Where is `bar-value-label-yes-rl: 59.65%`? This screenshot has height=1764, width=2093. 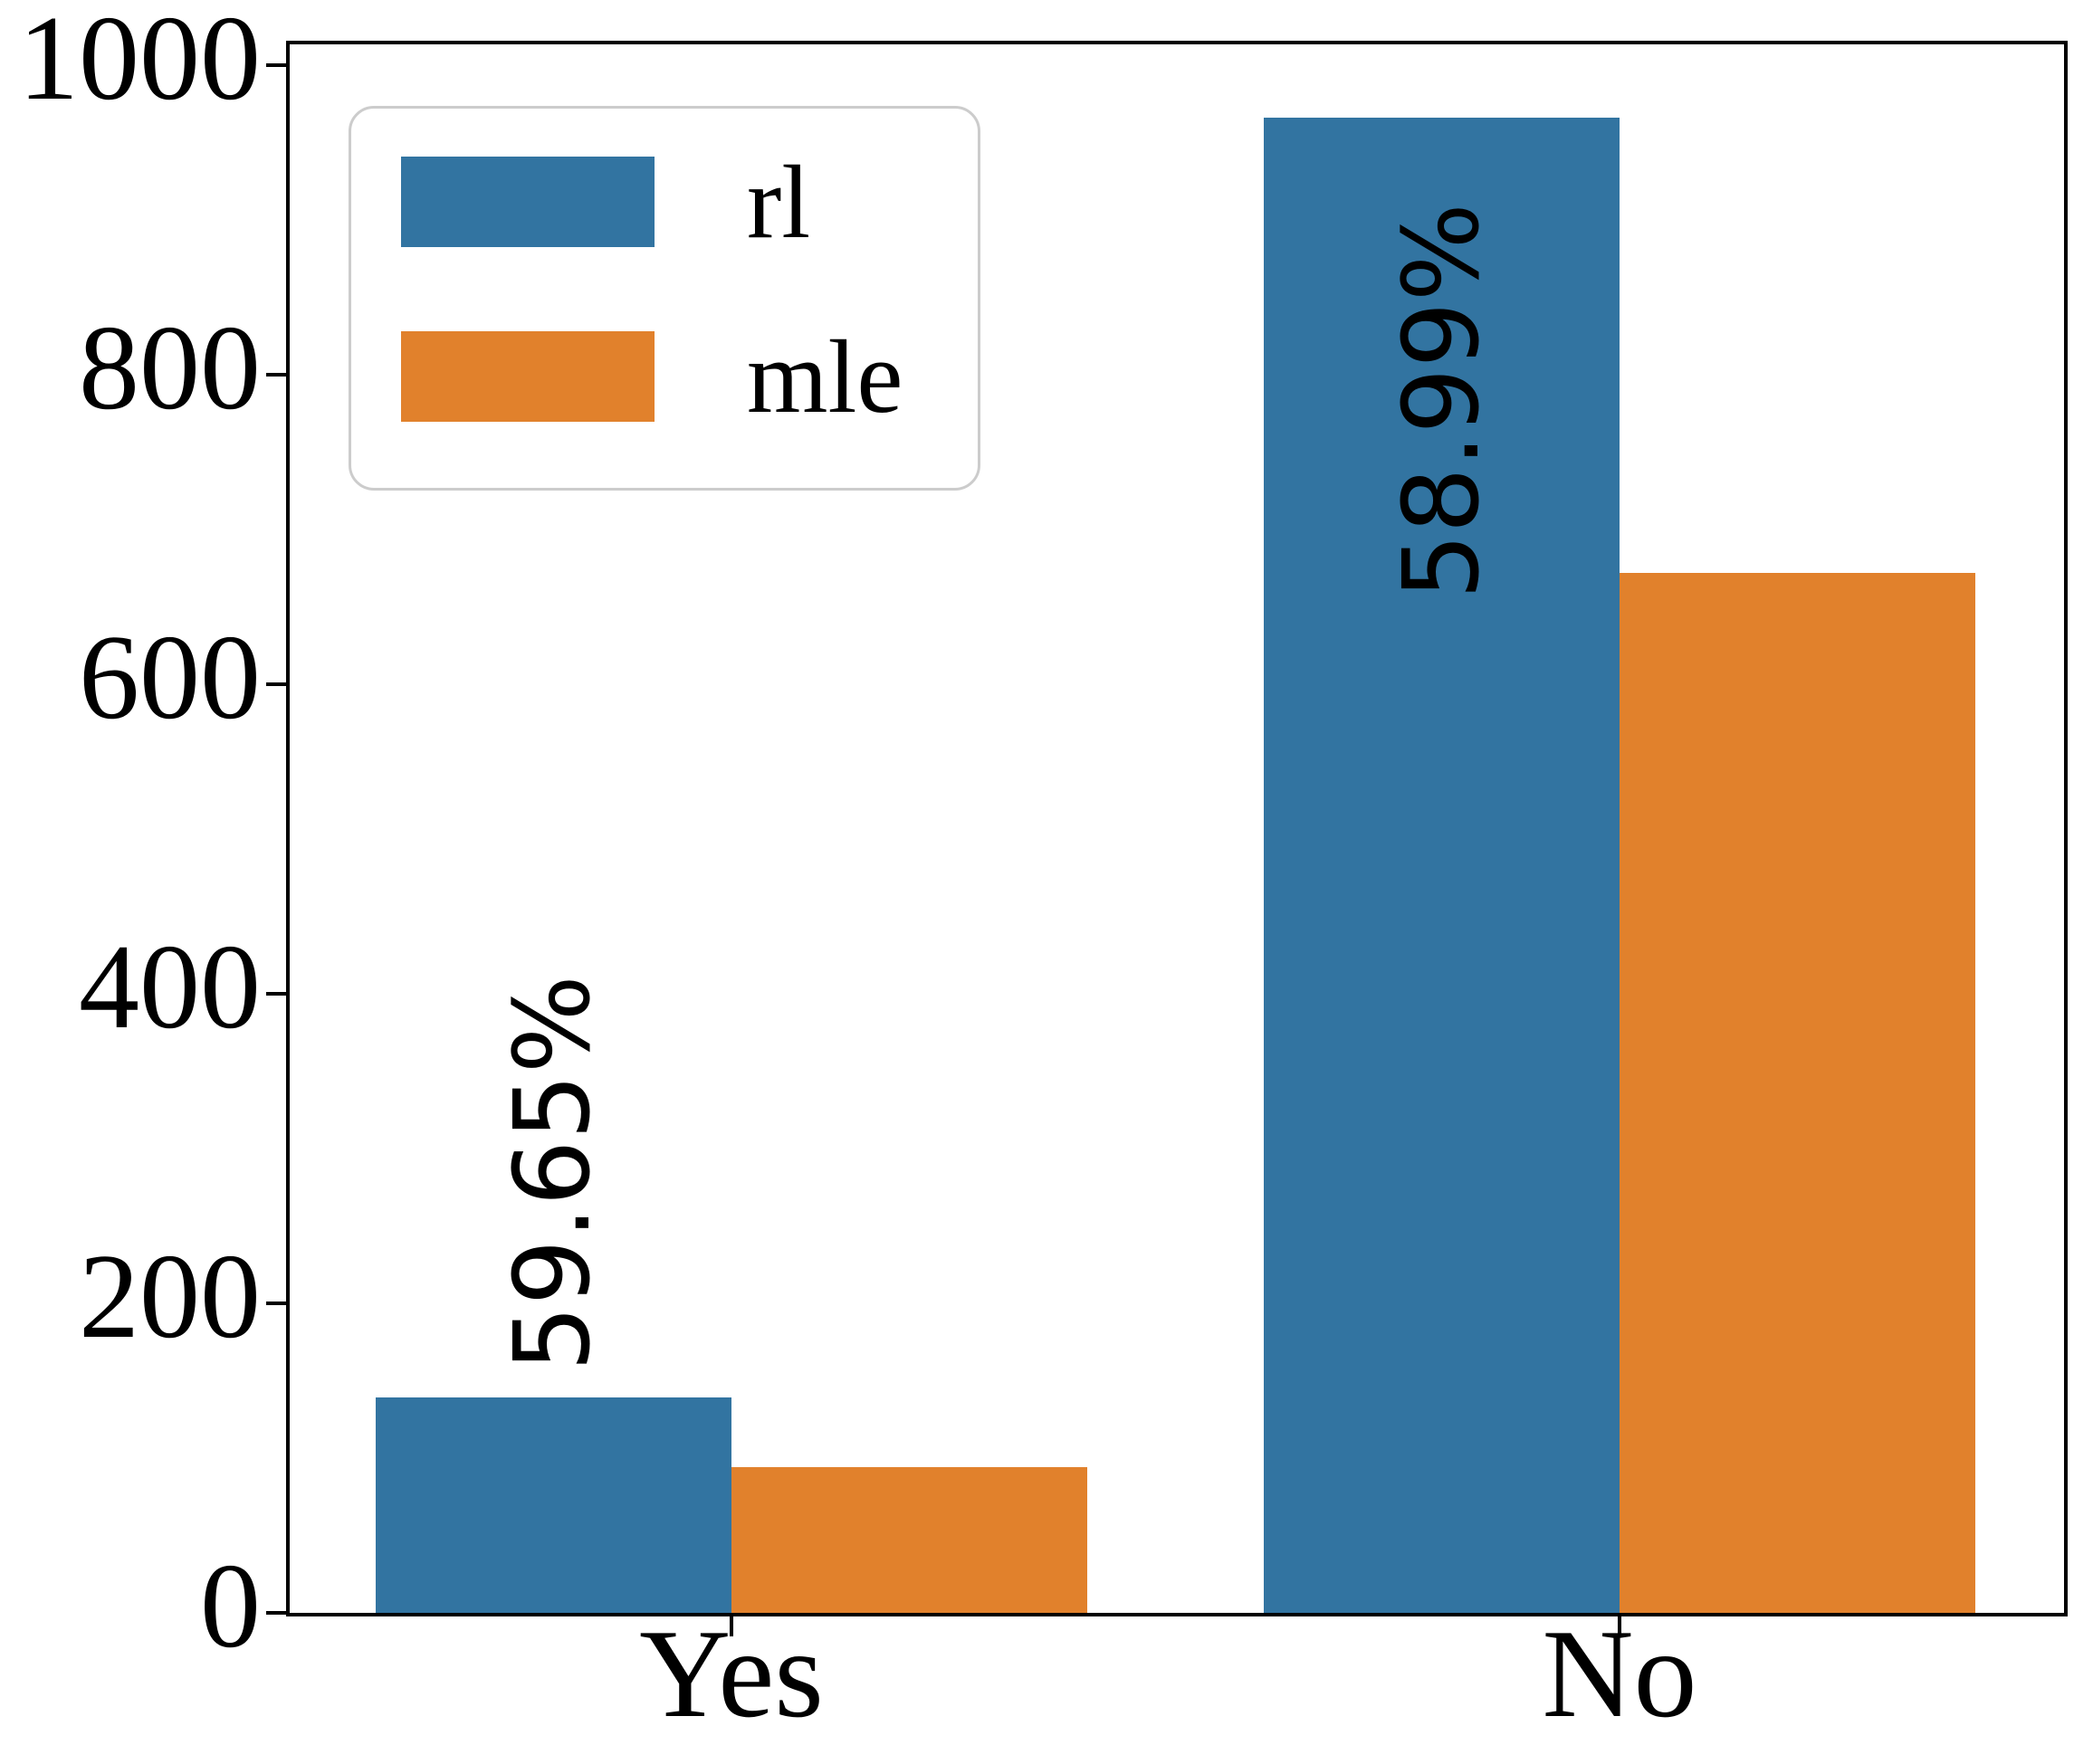
bar-value-label-yes-rl: 59.65% is located at coordinates (553, 1173).